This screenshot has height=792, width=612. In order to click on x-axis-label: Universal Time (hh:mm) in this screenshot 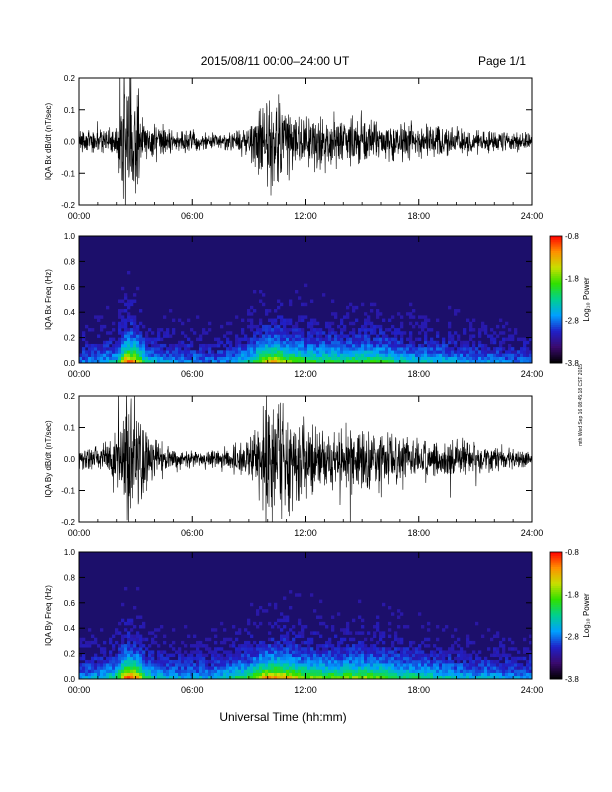, I will do `click(282, 717)`.